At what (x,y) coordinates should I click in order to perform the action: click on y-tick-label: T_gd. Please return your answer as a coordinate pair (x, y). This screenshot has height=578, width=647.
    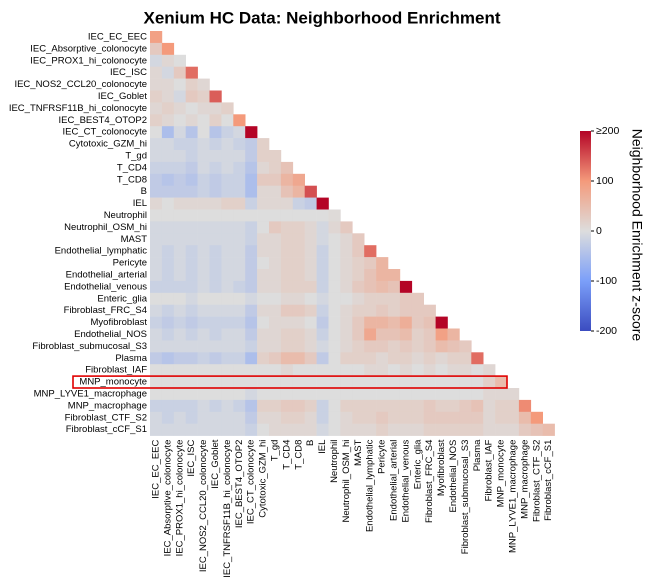
    Looking at the image, I should click on (136, 155).